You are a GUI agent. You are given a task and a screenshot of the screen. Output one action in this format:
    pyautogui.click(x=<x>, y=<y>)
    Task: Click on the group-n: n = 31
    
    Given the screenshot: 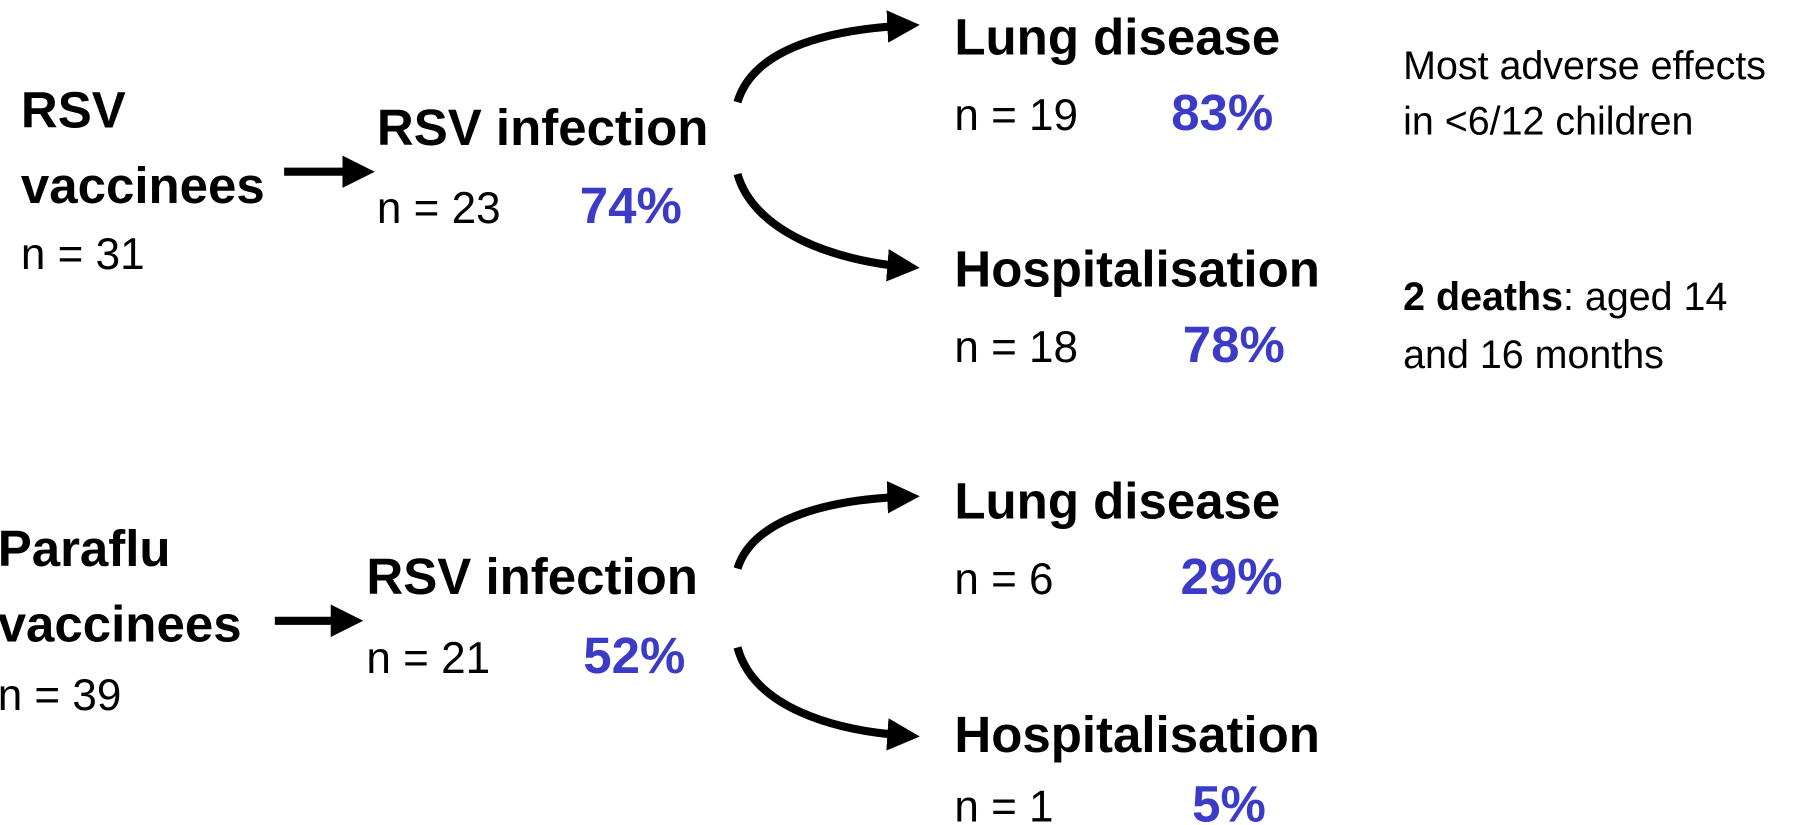 What is the action you would take?
    pyautogui.click(x=83, y=254)
    